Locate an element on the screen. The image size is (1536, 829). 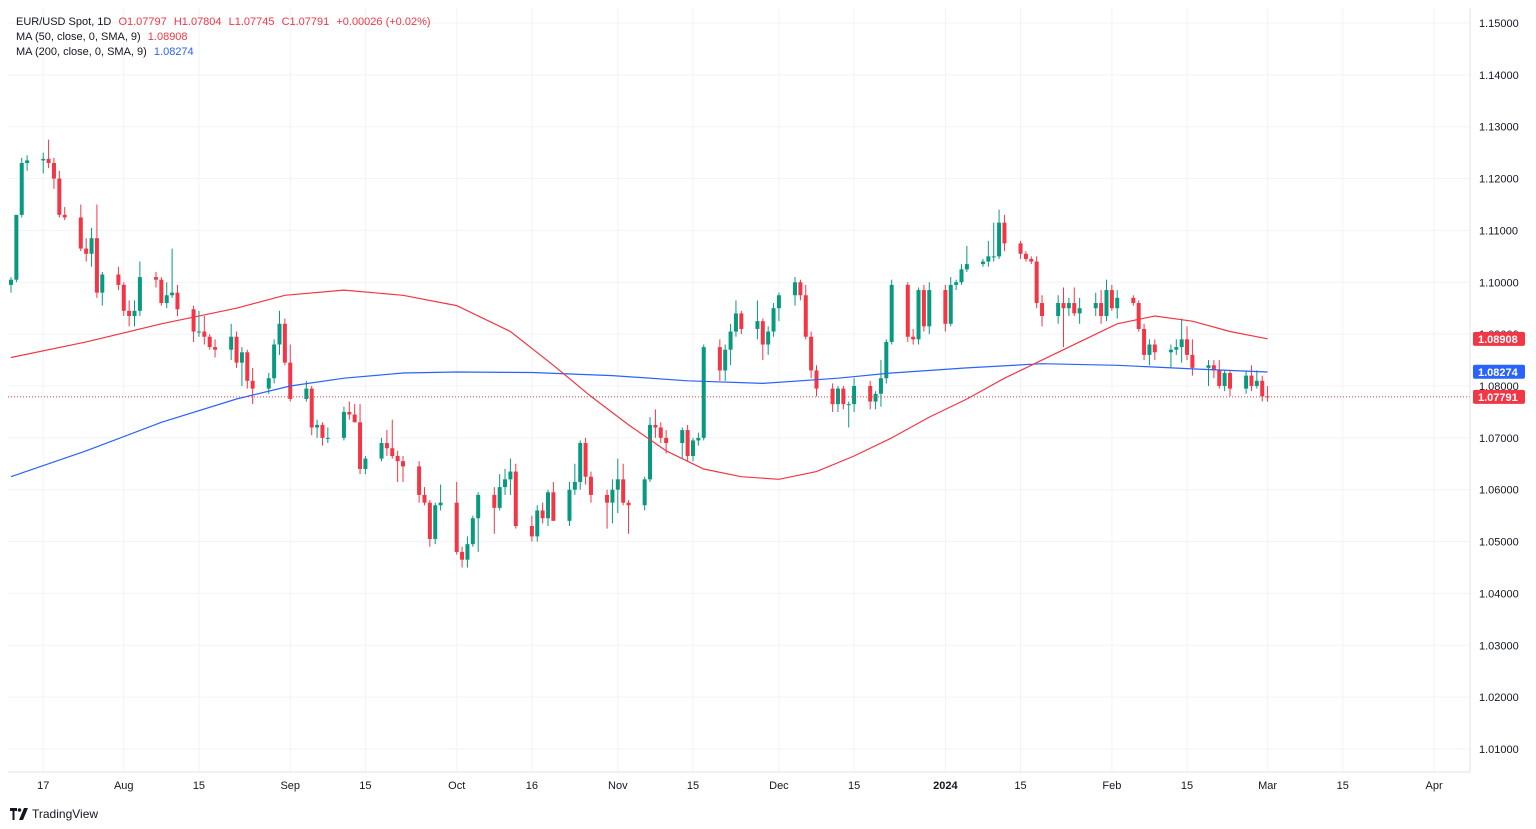
tradingview-footer: TradingView is located at coordinates (54, 814).